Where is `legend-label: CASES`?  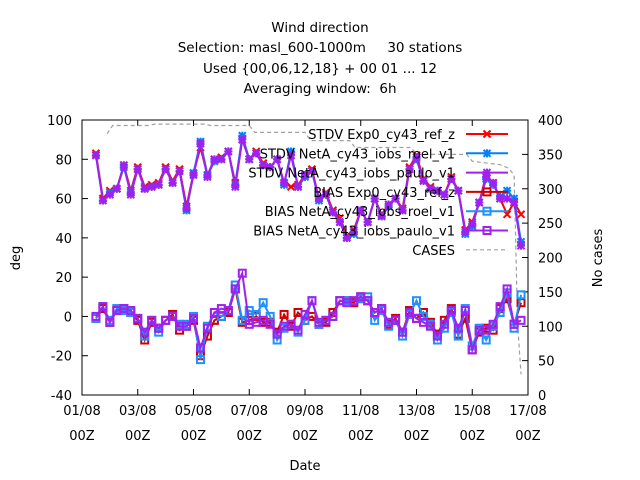 legend-label: CASES is located at coordinates (433, 251).